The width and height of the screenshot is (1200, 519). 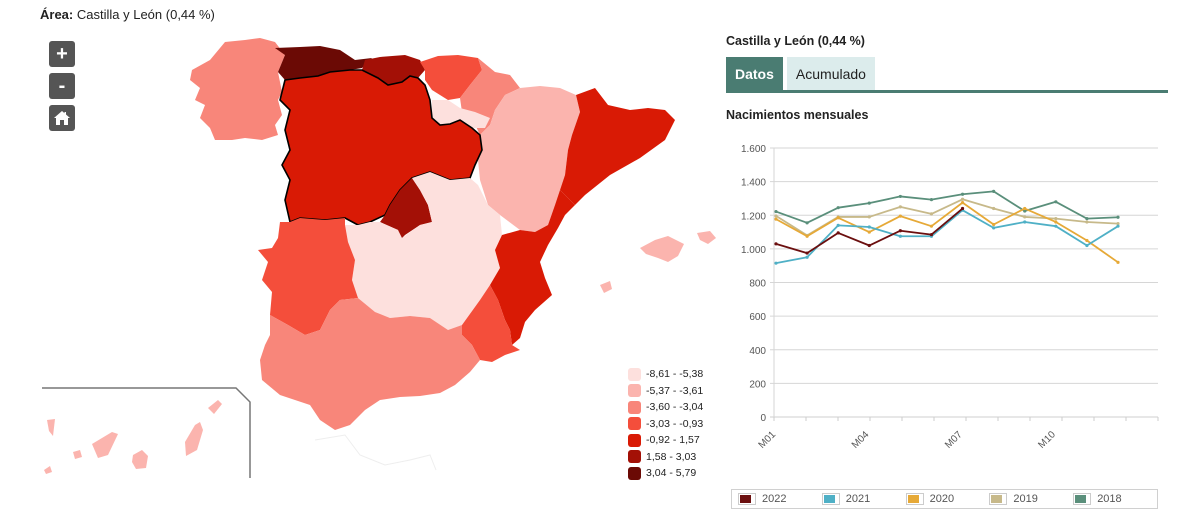 What do you see at coordinates (754, 73) in the screenshot?
I see `tab-datos: Datos` at bounding box center [754, 73].